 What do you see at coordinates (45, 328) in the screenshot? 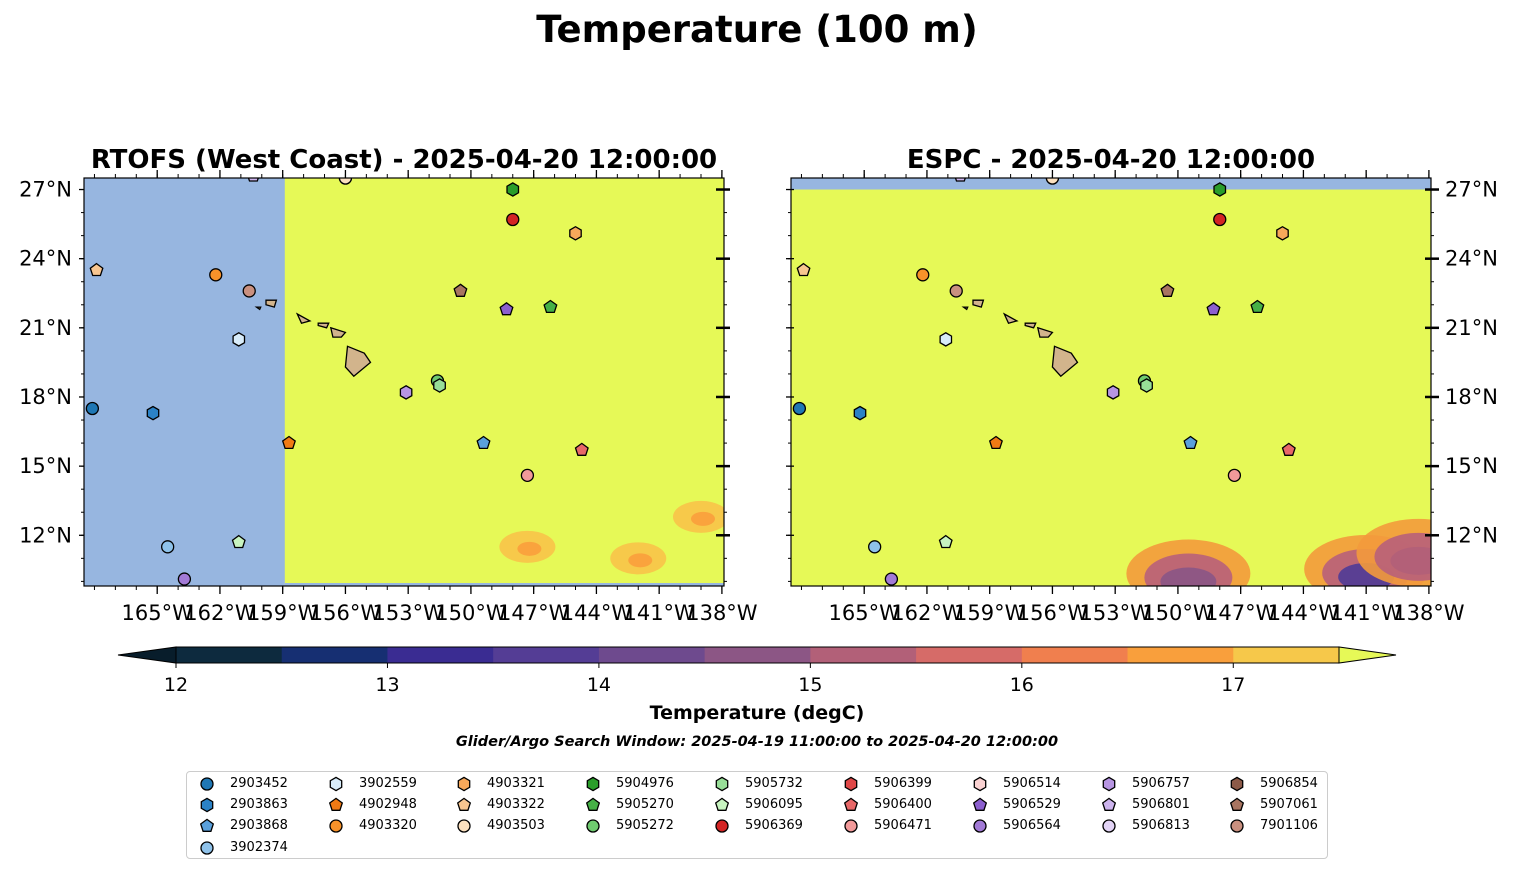
I see `y-tick-label: 21°N` at bounding box center [45, 328].